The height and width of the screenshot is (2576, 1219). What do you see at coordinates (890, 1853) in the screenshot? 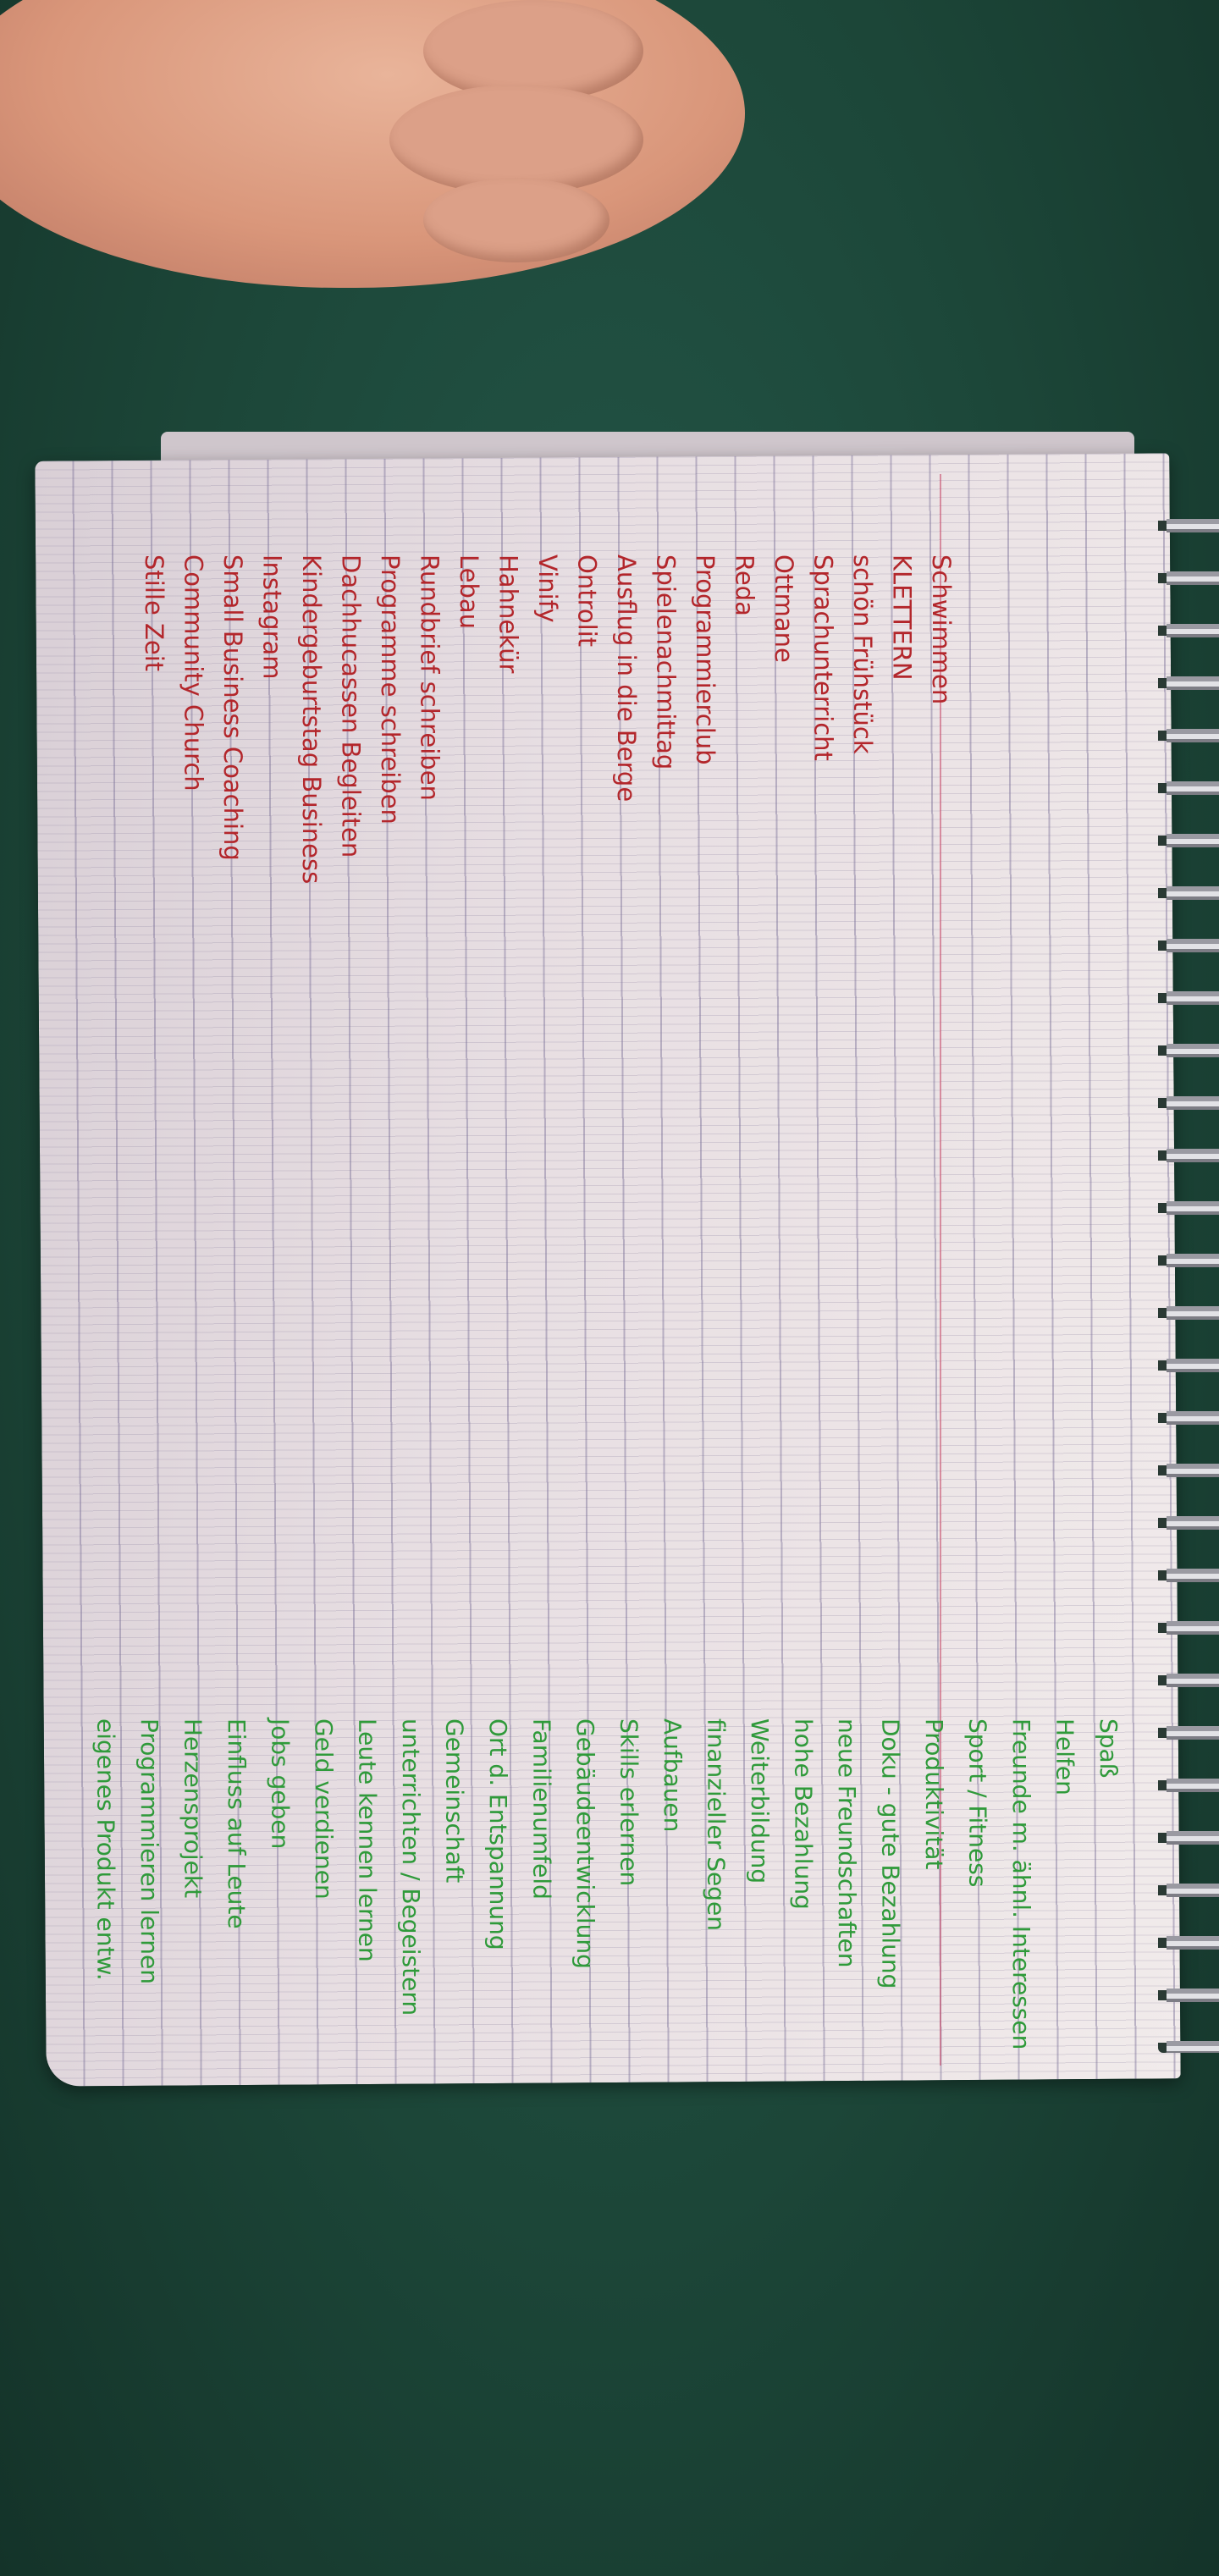
I see `green-list-item: Doku - gute Bezahlung` at bounding box center [890, 1853].